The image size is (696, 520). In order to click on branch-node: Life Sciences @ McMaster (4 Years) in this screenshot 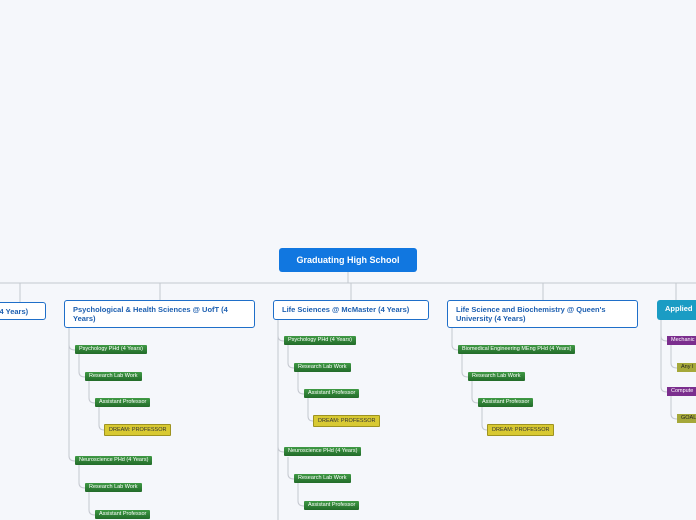, I will do `click(351, 310)`.